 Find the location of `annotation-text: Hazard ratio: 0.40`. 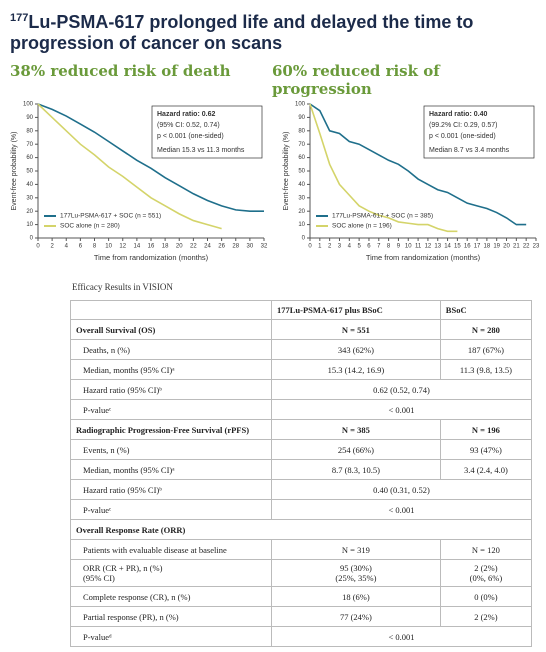

annotation-text: Hazard ratio: 0.40 is located at coordinates (458, 114).